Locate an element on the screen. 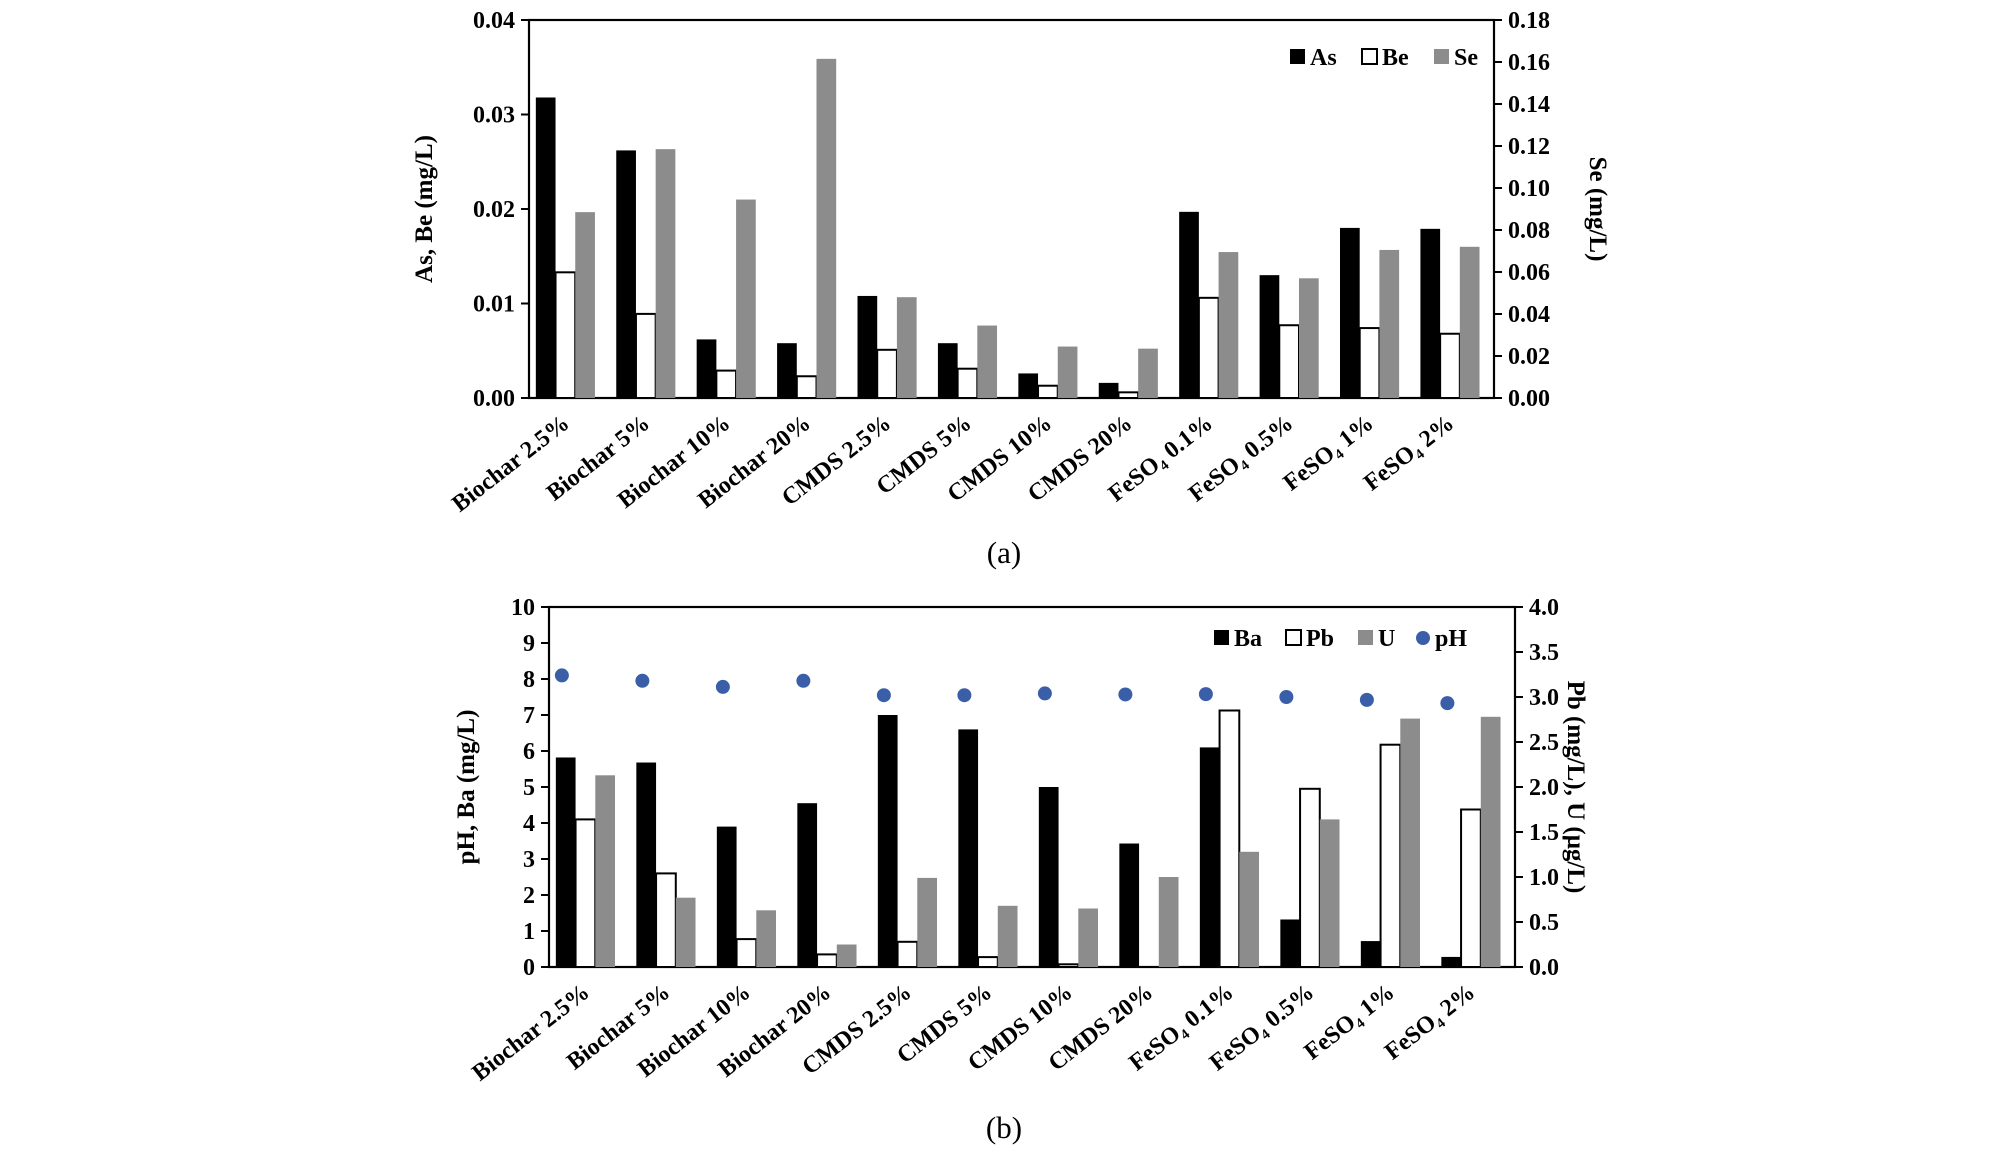  left-tick-label: 0 is located at coordinates (529, 968).